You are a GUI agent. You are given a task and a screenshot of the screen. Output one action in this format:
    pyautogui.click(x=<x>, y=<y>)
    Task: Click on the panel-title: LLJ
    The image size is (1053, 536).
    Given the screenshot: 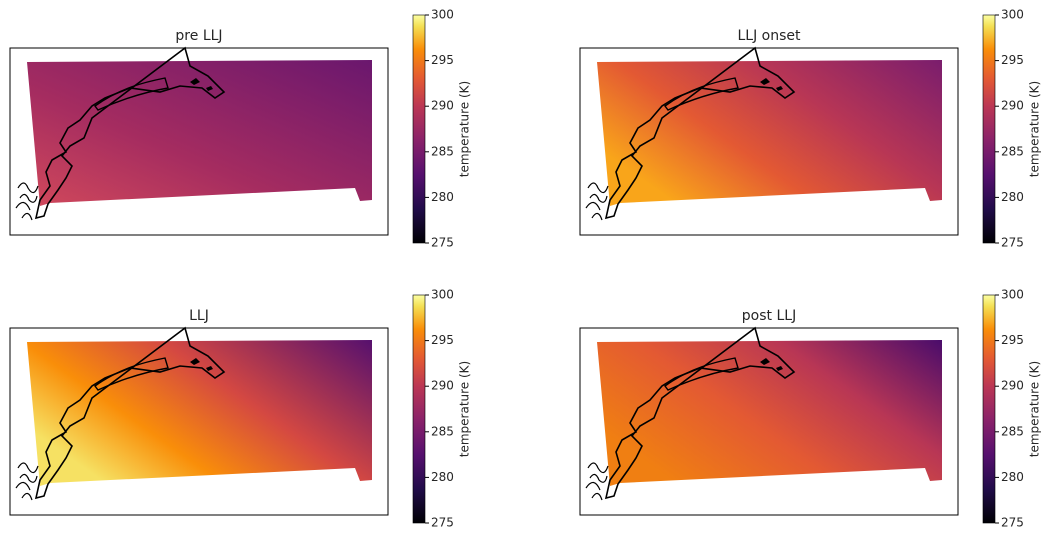 What is the action you would take?
    pyautogui.click(x=199, y=316)
    